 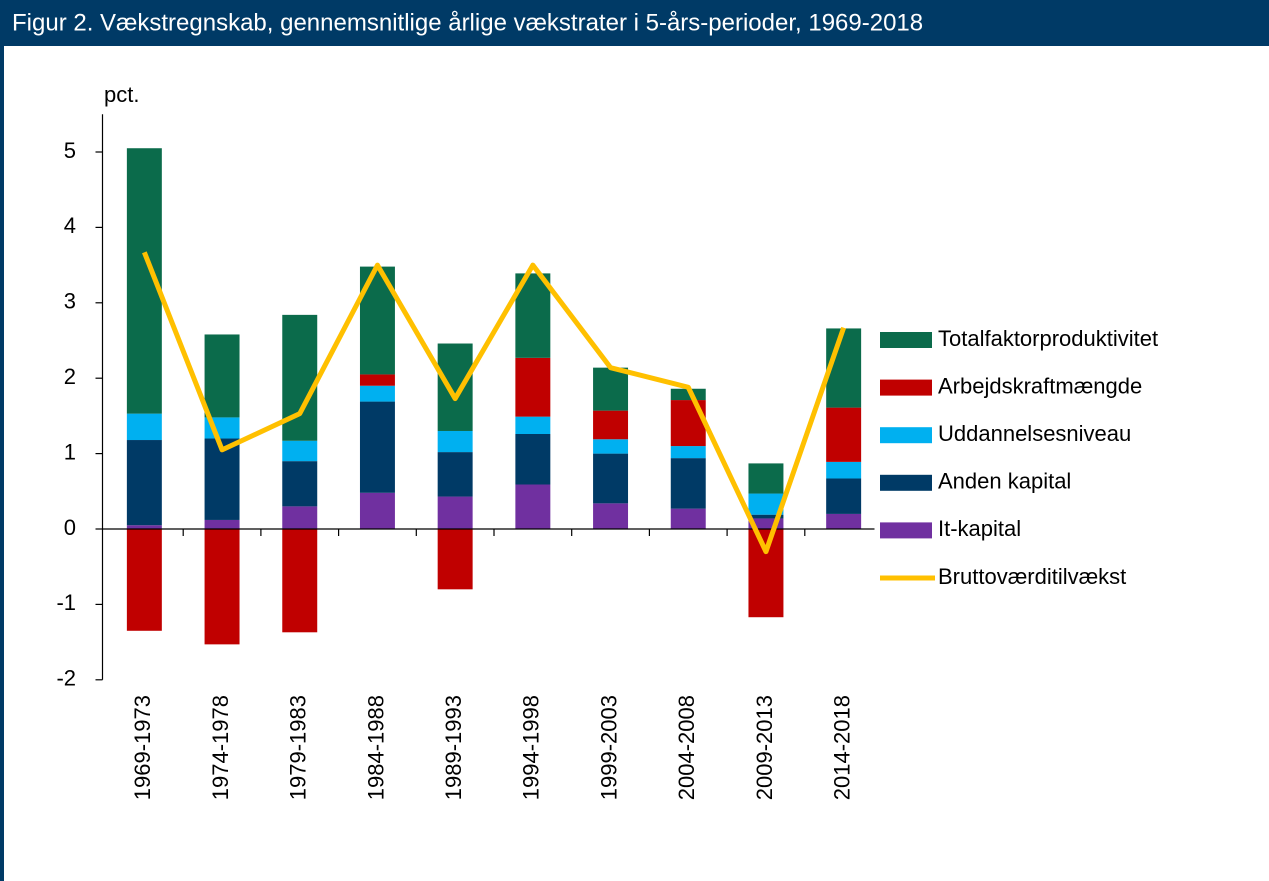 I want to click on legend-label: Anden kapital, so click(x=1004, y=481).